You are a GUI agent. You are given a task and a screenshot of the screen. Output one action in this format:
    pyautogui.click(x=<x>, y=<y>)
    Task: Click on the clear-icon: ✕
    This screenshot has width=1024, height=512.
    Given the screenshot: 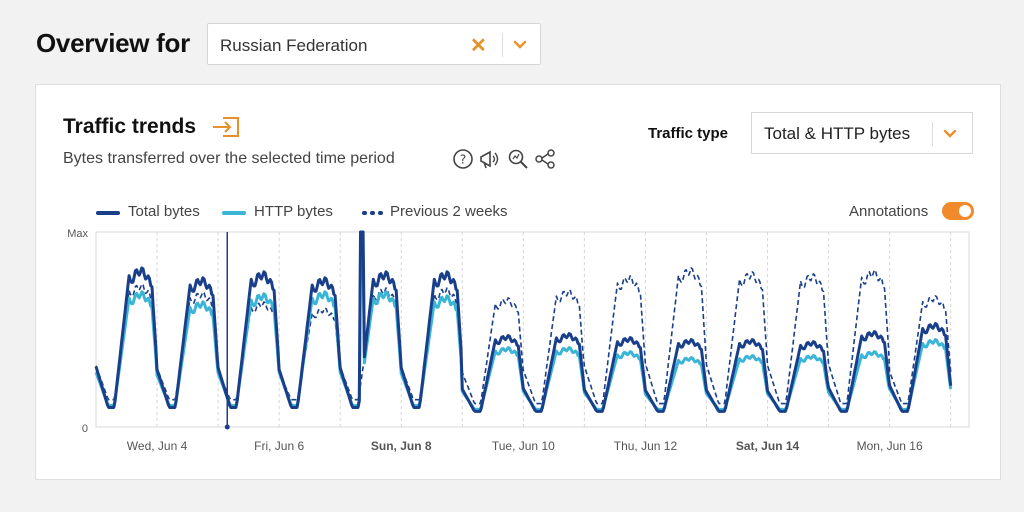 What is the action you would take?
    pyautogui.click(x=478, y=46)
    